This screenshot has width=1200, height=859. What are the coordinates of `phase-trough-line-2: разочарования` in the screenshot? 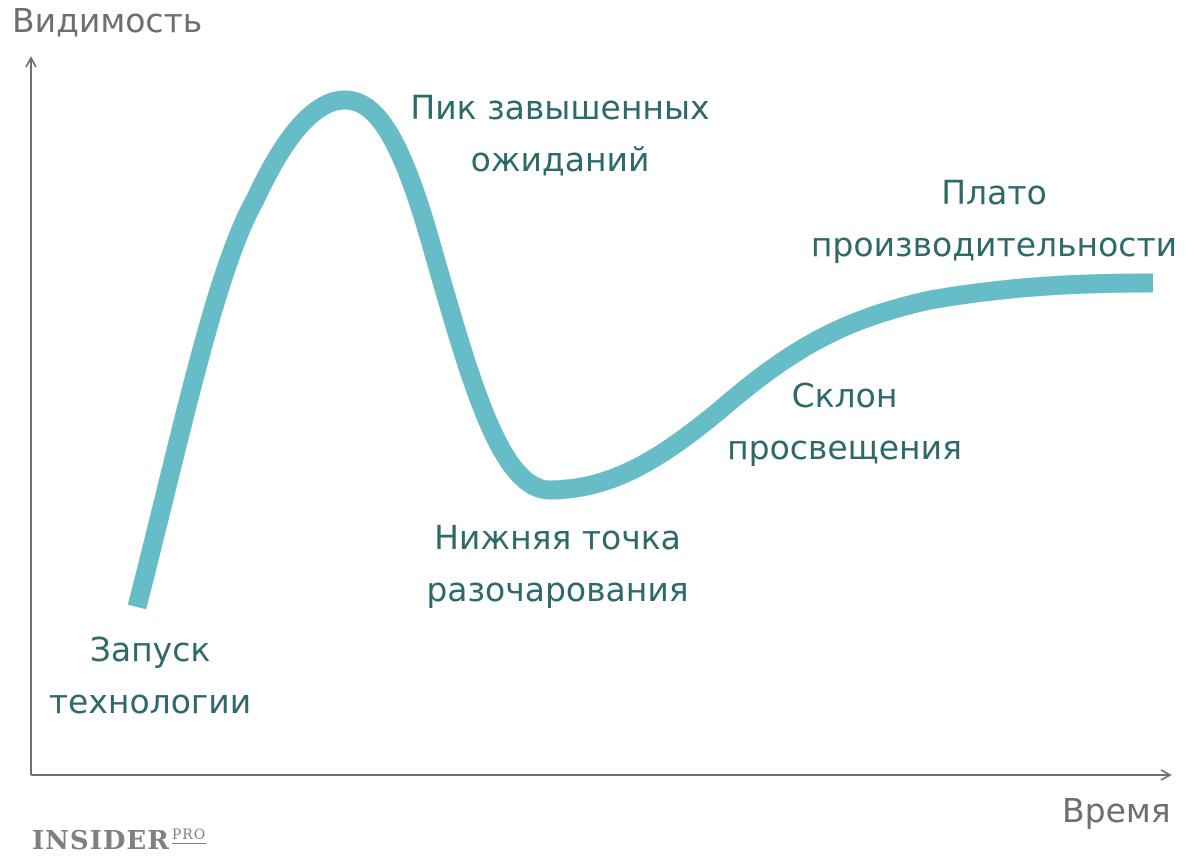 It's located at (557, 589).